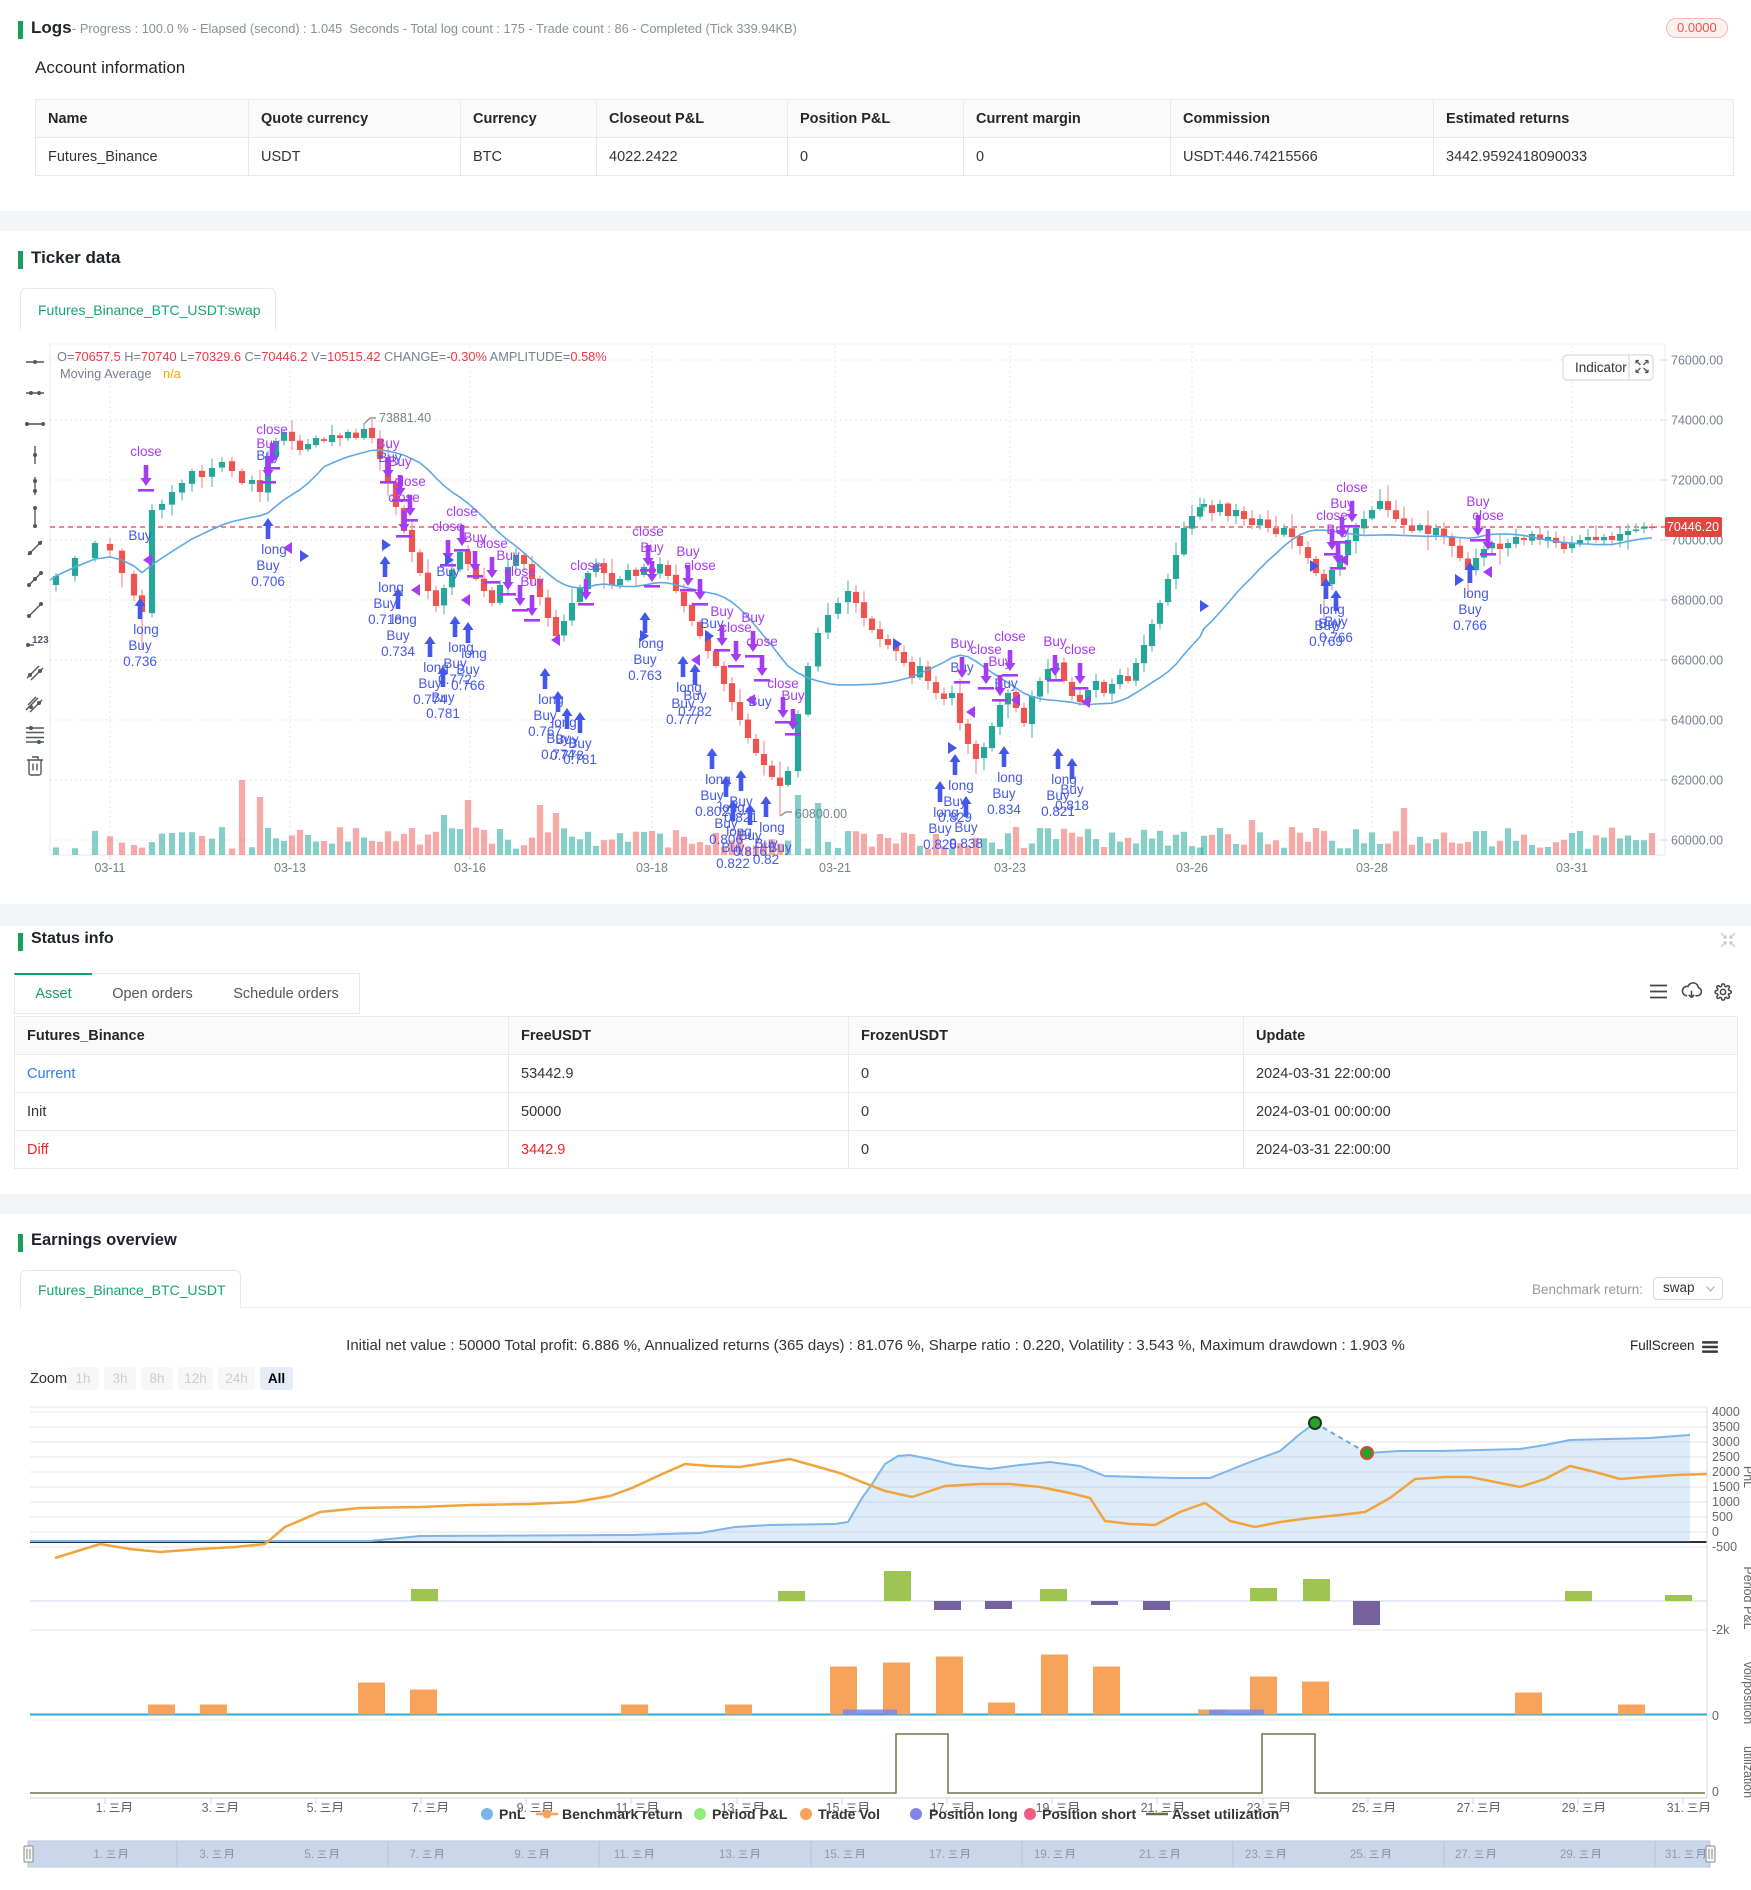  Describe the element at coordinates (645, 675) in the screenshot. I see `svg-text: 0.763` at that location.